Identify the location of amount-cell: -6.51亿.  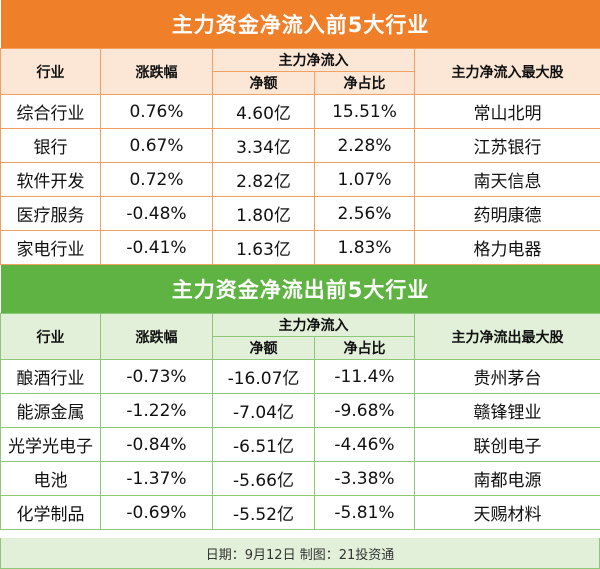
(263, 444).